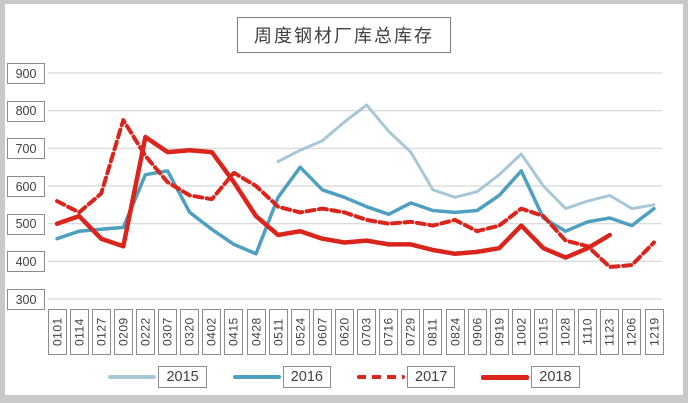  I want to click on x-tick-label-1028: 1028, so click(566, 332).